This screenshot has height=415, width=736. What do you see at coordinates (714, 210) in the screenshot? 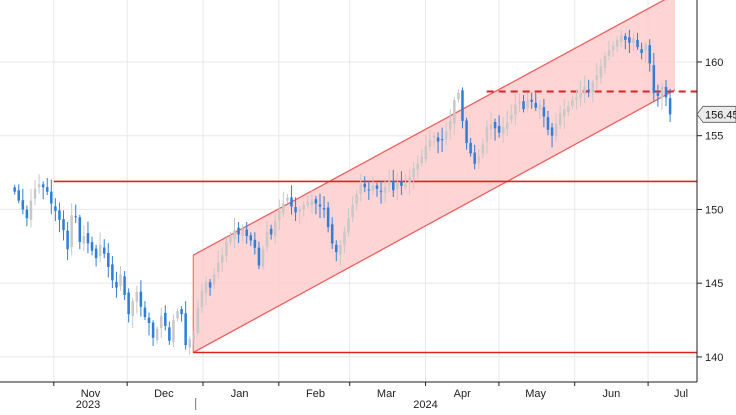
I see `y-tick-label: 150` at bounding box center [714, 210].